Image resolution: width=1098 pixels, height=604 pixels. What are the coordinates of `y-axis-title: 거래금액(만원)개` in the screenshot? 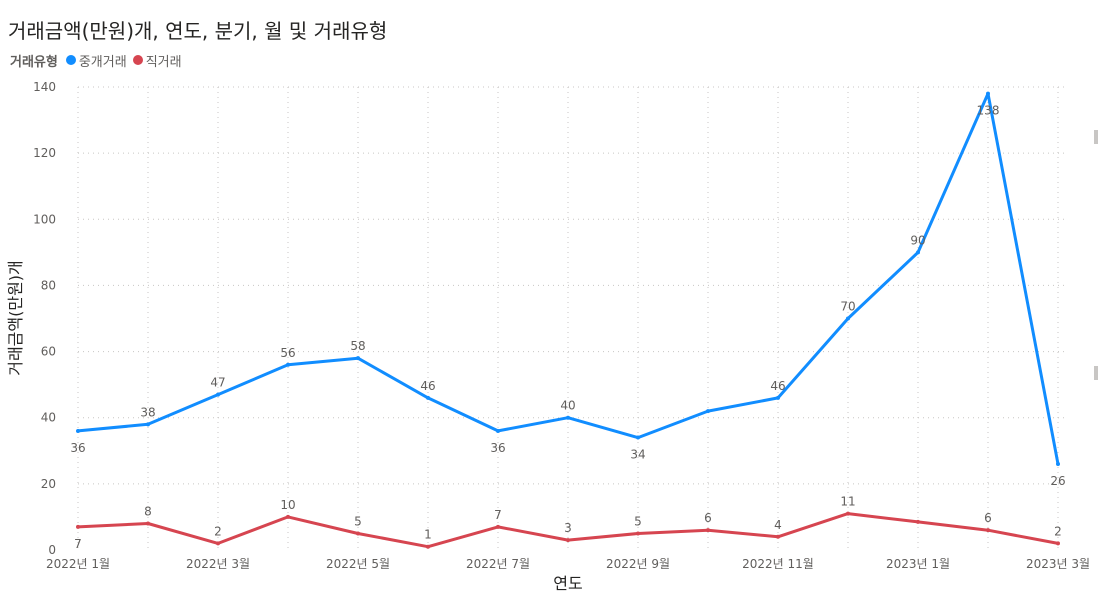 It's located at (15, 318).